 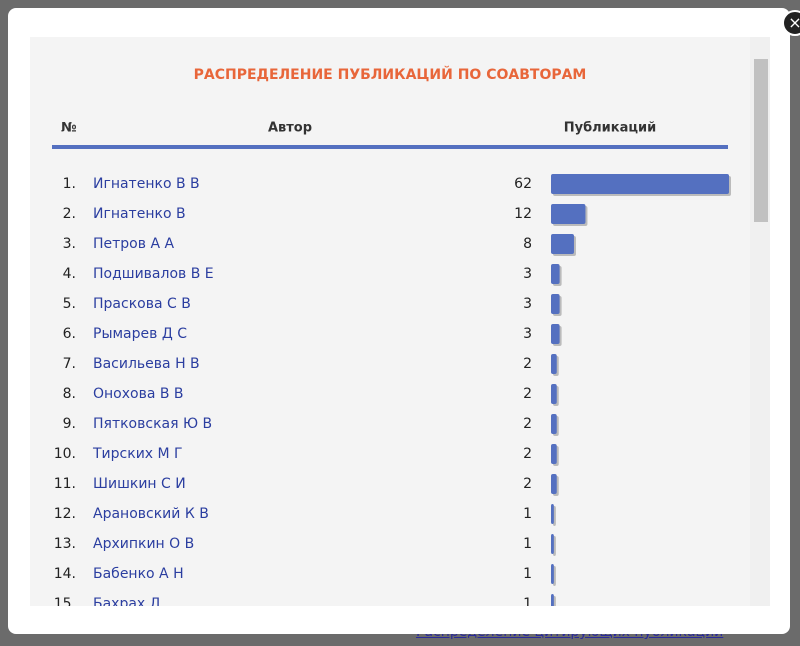 What do you see at coordinates (390, 147) in the screenshot?
I see `header-rule` at bounding box center [390, 147].